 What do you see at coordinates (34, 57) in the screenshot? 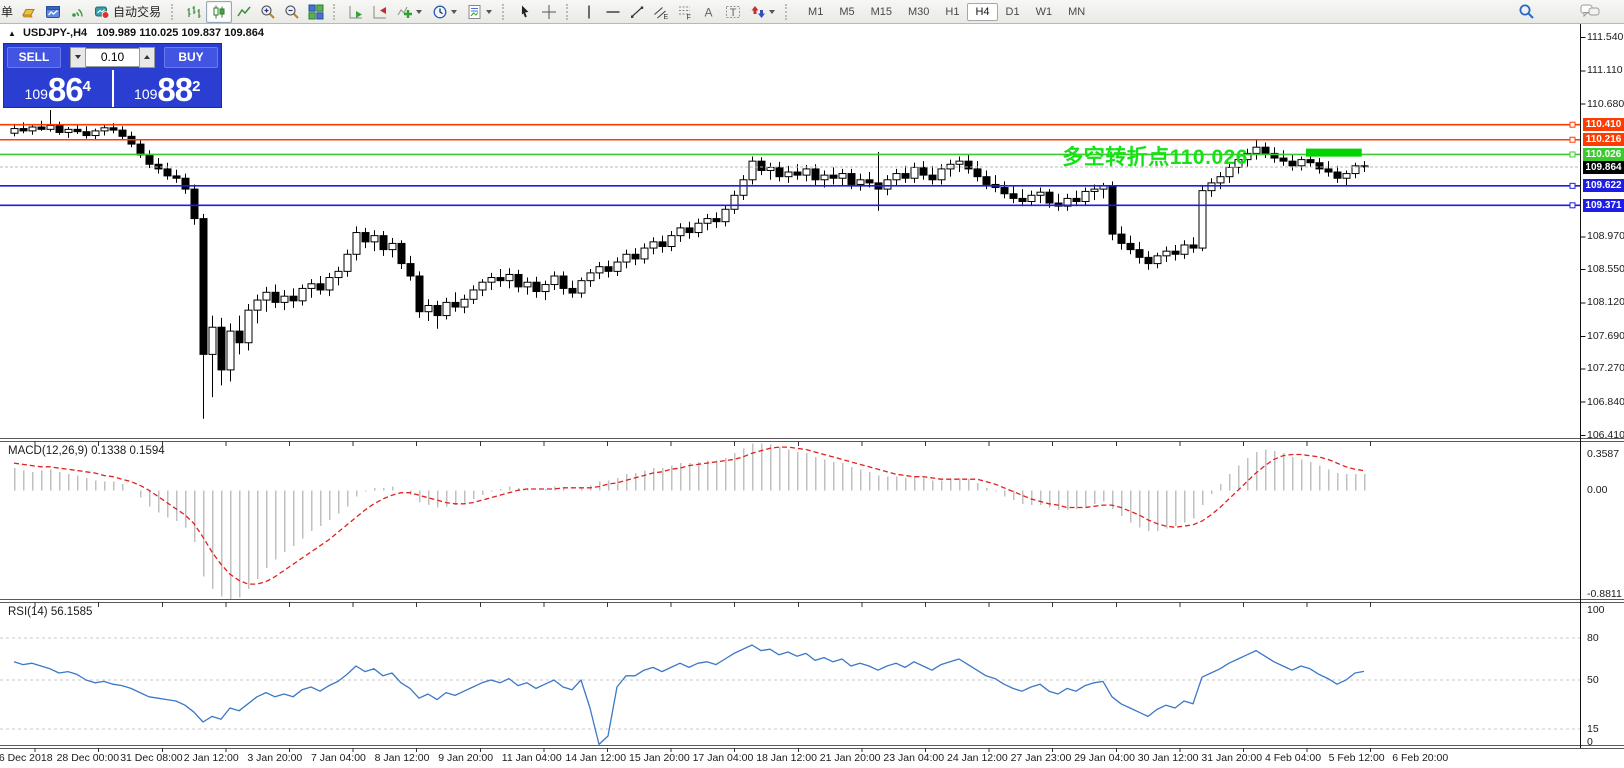
I see `sell-button: SELL` at bounding box center [34, 57].